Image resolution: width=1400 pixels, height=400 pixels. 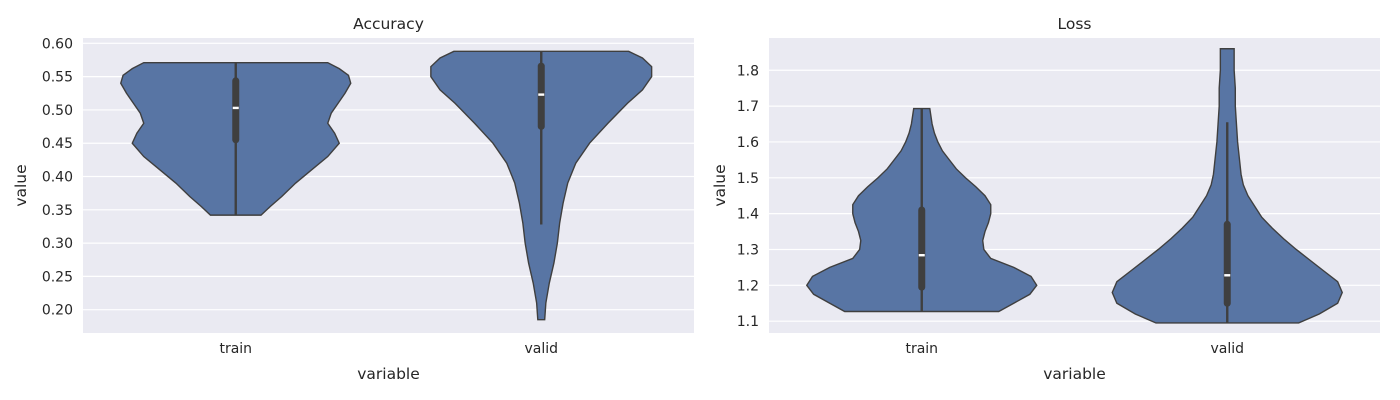 What do you see at coordinates (388, 24) in the screenshot?
I see `chart-title: Accuracy` at bounding box center [388, 24].